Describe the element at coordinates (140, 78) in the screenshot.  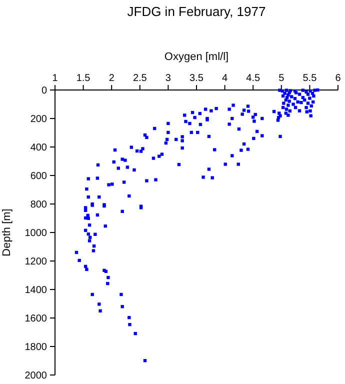
I see `x-tick-label: 2.5` at that location.